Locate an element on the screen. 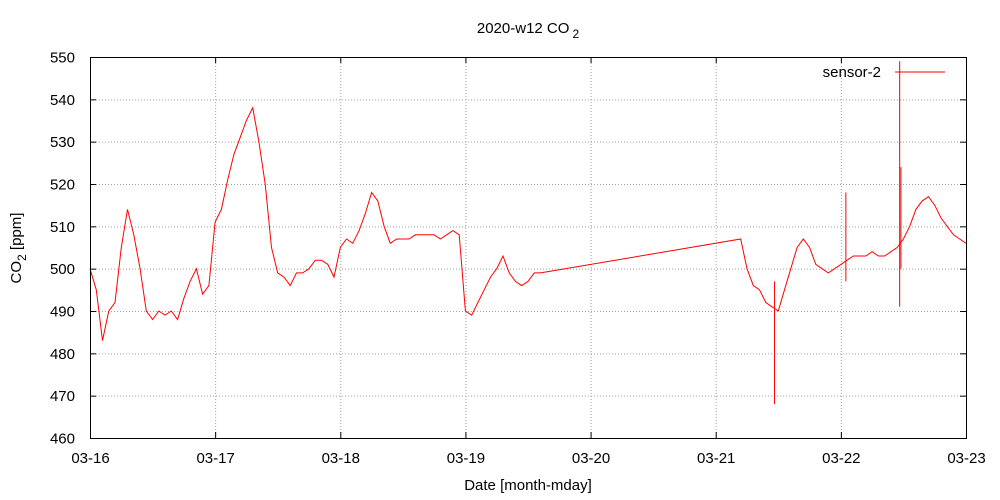 The image size is (1000, 500). y-tick-label: 540 is located at coordinates (62, 100).